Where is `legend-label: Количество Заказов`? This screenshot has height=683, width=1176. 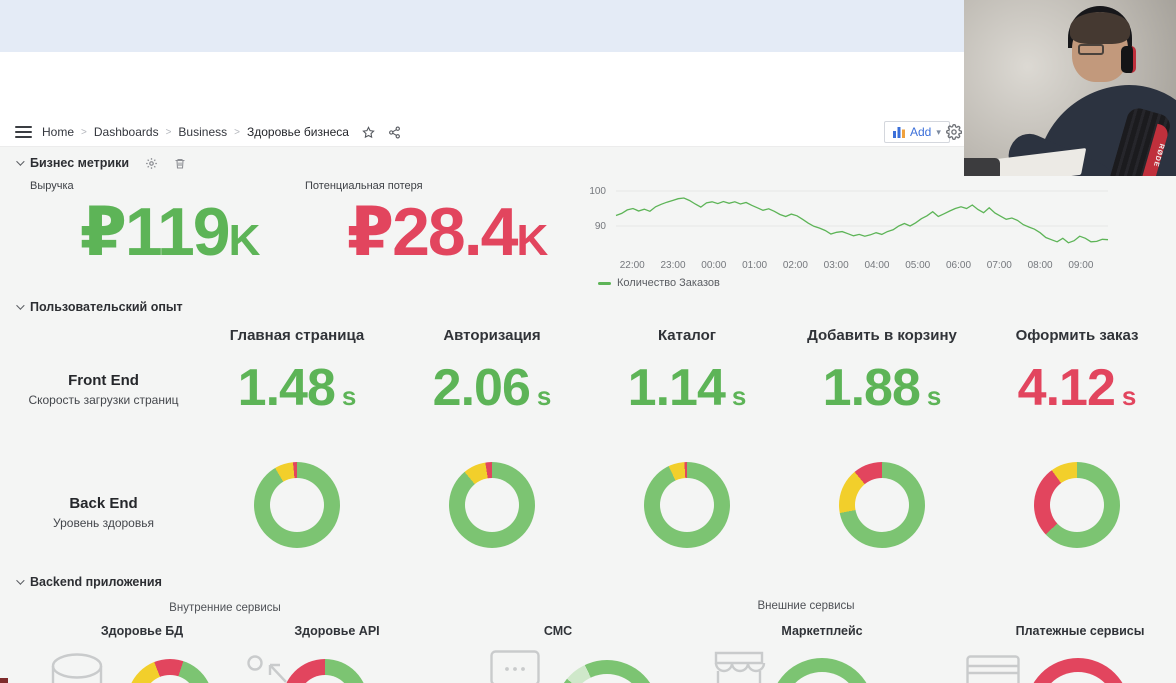
legend-label: Количество Заказов is located at coordinates (668, 283).